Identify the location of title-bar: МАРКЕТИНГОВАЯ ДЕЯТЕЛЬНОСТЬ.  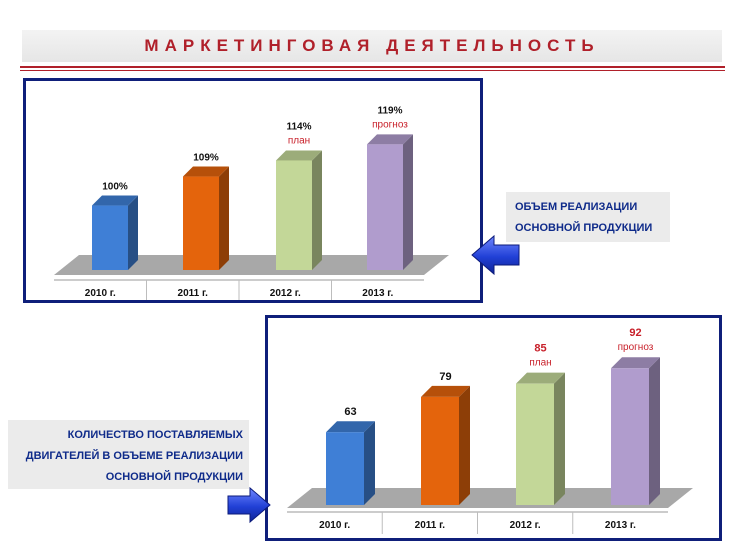
(372, 46).